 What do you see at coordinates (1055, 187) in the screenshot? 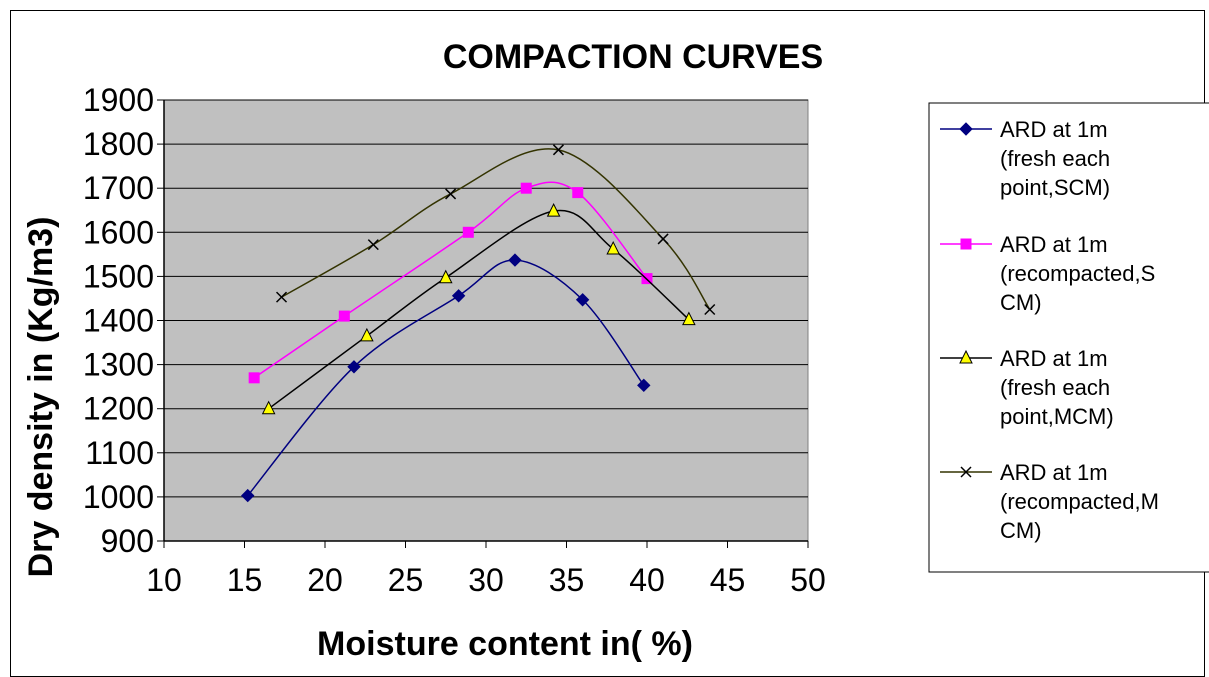
I see `legend-label: point,SCM)` at bounding box center [1055, 187].